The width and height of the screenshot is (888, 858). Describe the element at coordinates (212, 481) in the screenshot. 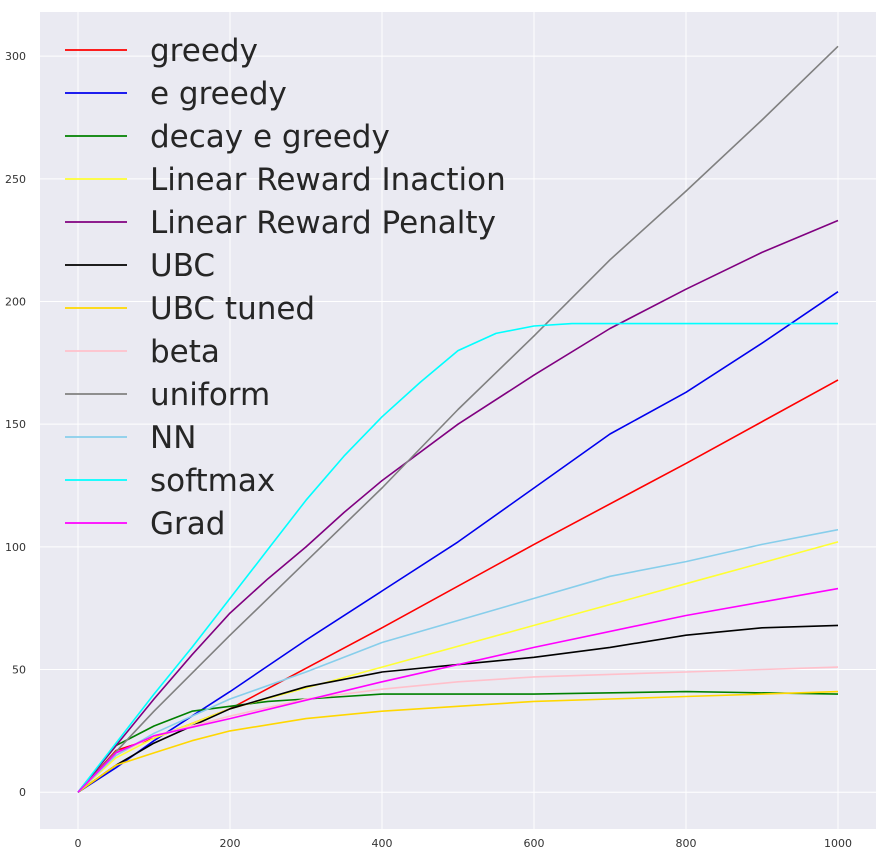

I see `legend-label: softmax` at that location.